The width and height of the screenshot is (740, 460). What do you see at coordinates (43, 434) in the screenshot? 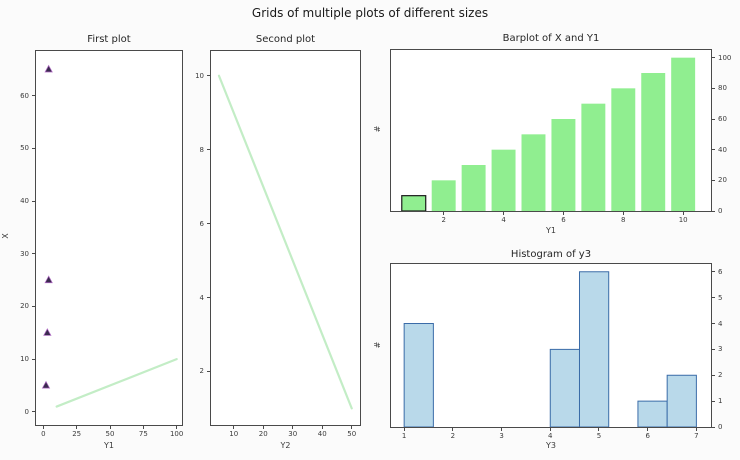
I see `x-tick-label: 0` at bounding box center [43, 434].